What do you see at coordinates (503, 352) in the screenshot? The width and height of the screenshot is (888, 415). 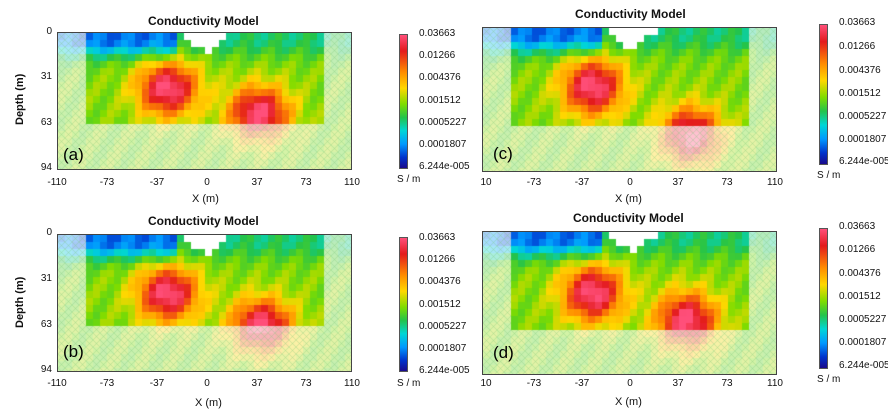 I see `panel-label: (d)` at bounding box center [503, 352].